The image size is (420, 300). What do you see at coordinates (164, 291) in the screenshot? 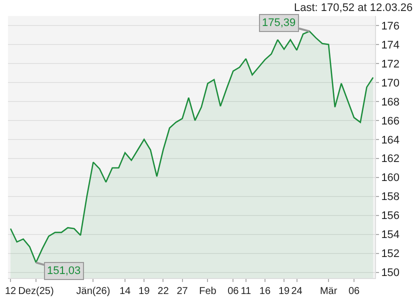
I see `x-tick-label: 22` at bounding box center [164, 291].